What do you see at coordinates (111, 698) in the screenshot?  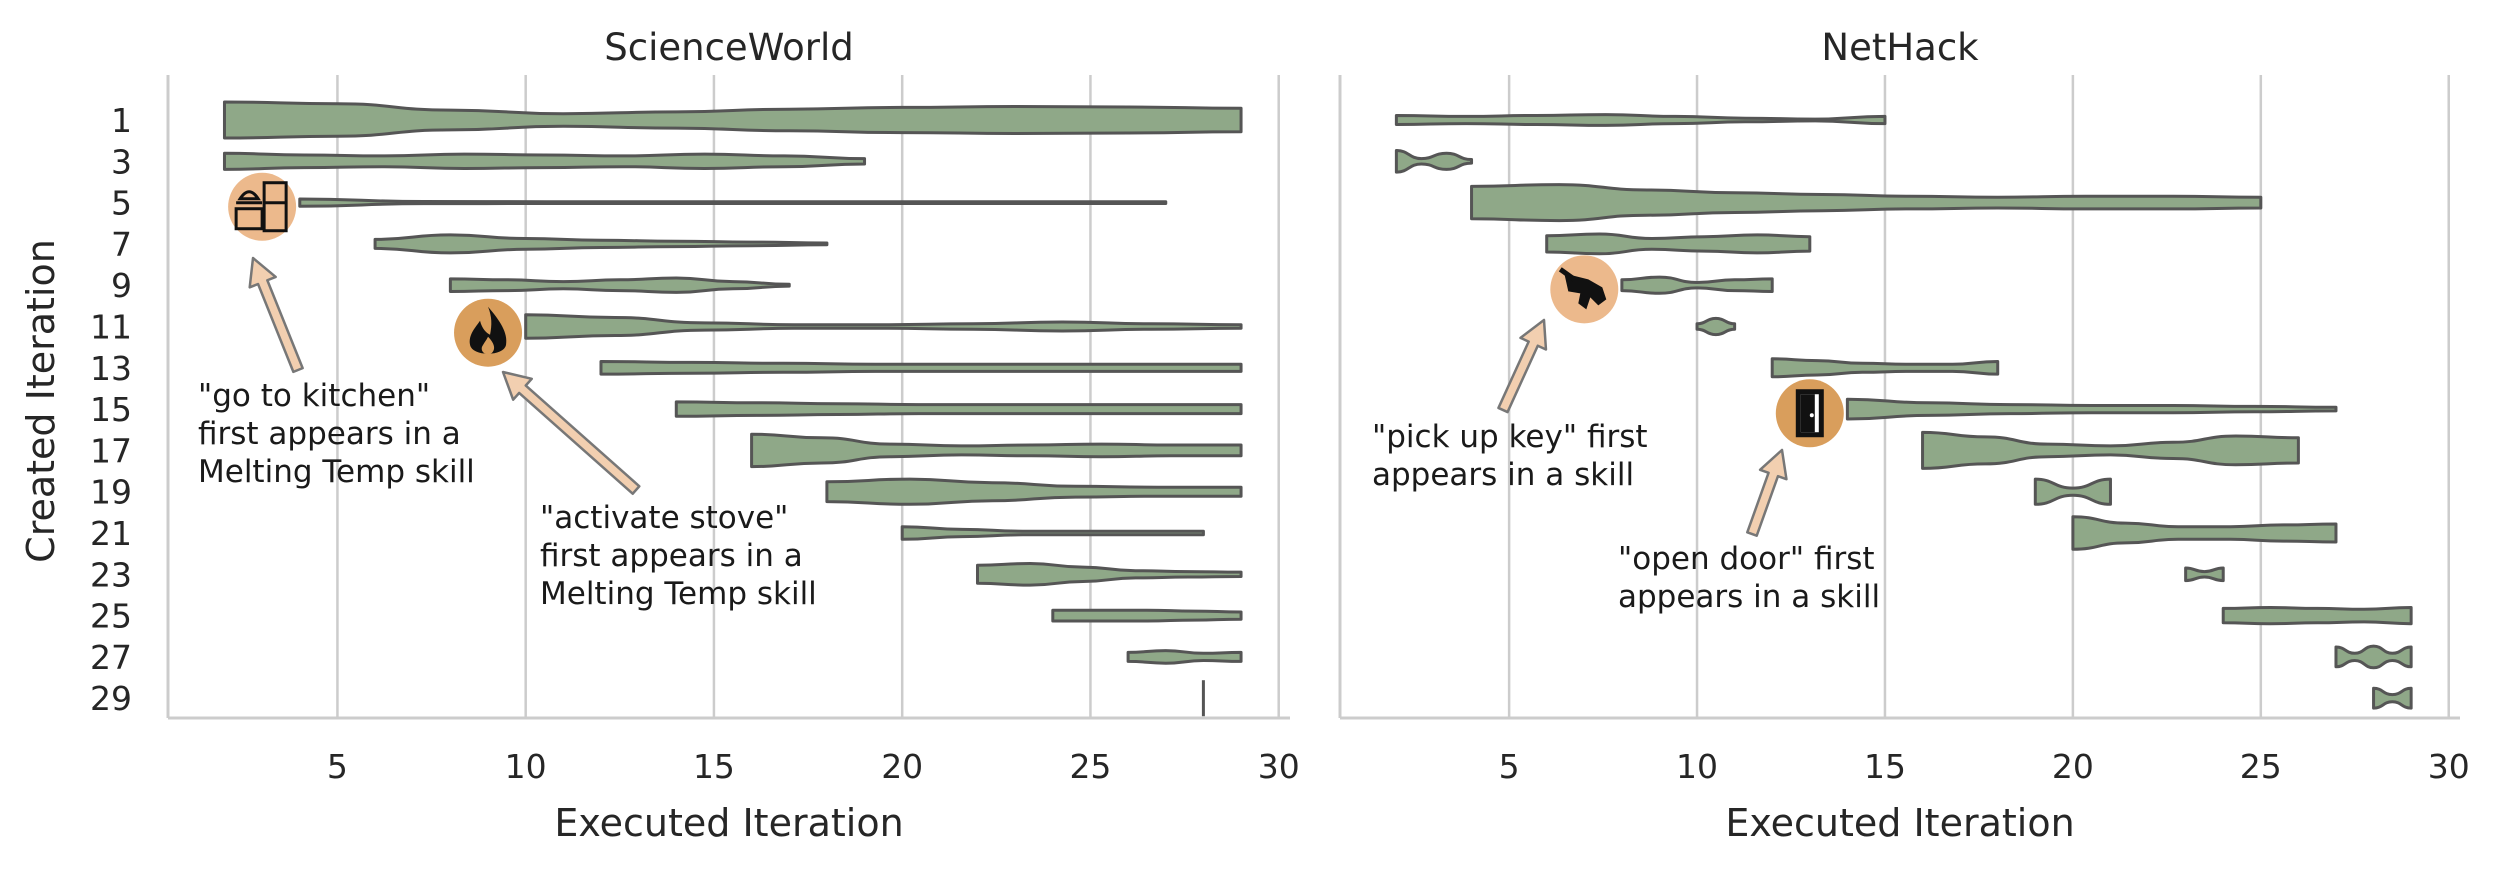 I see `y-tick-label: 29` at bounding box center [111, 698].